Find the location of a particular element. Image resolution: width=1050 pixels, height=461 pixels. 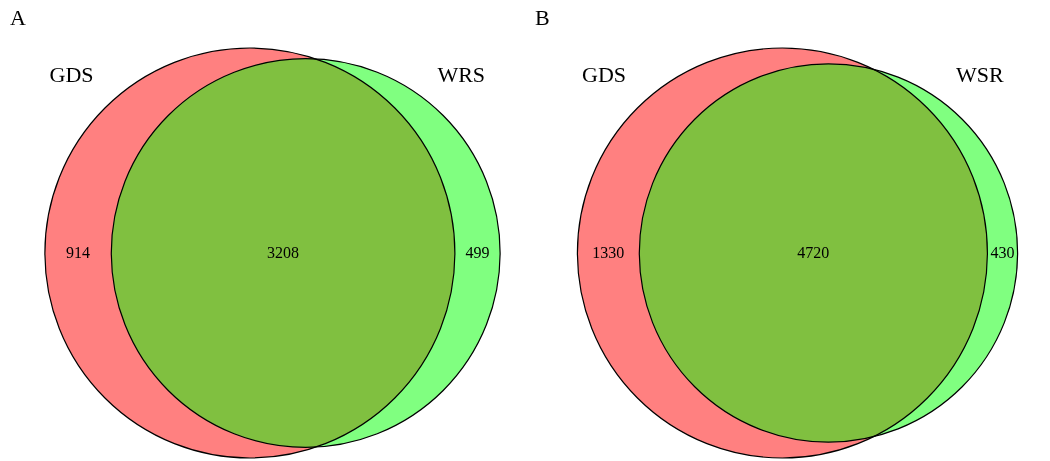

data-label: 914 is located at coordinates (78, 252).